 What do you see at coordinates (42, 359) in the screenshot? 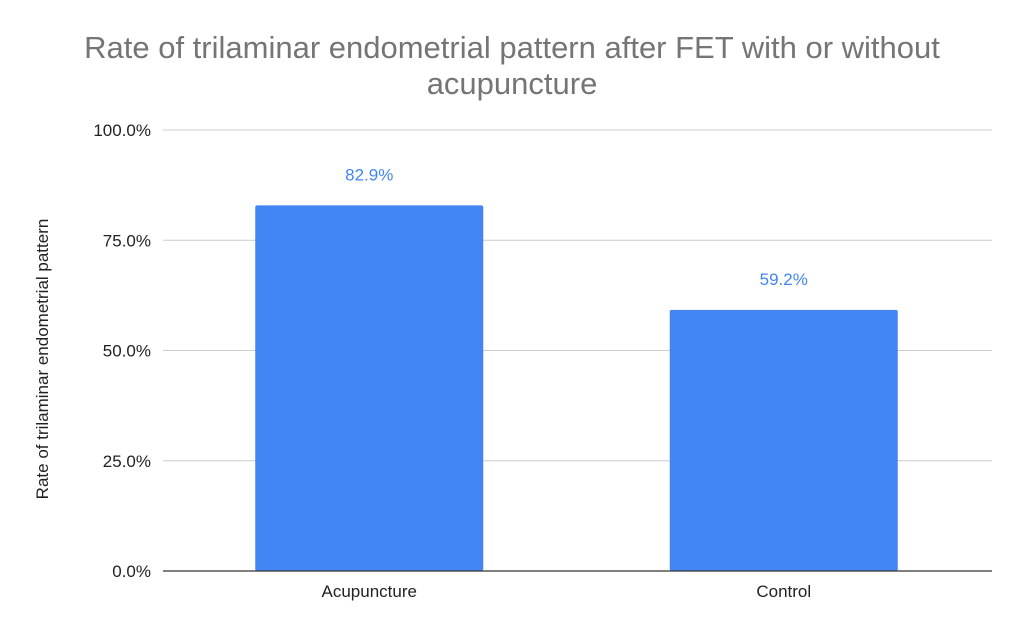
I see `y-axis-title: Rate of trilaminar endometrial pattern` at bounding box center [42, 359].